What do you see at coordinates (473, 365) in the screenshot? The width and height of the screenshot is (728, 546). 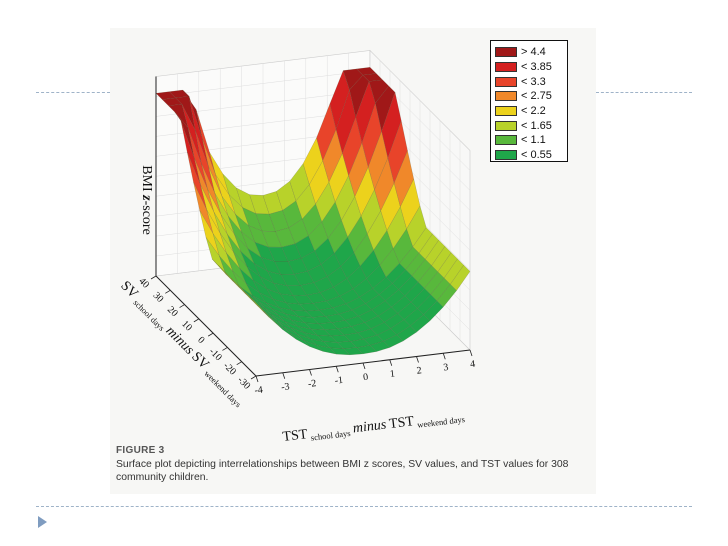 I see `x-tick-label: 4` at bounding box center [473, 365].